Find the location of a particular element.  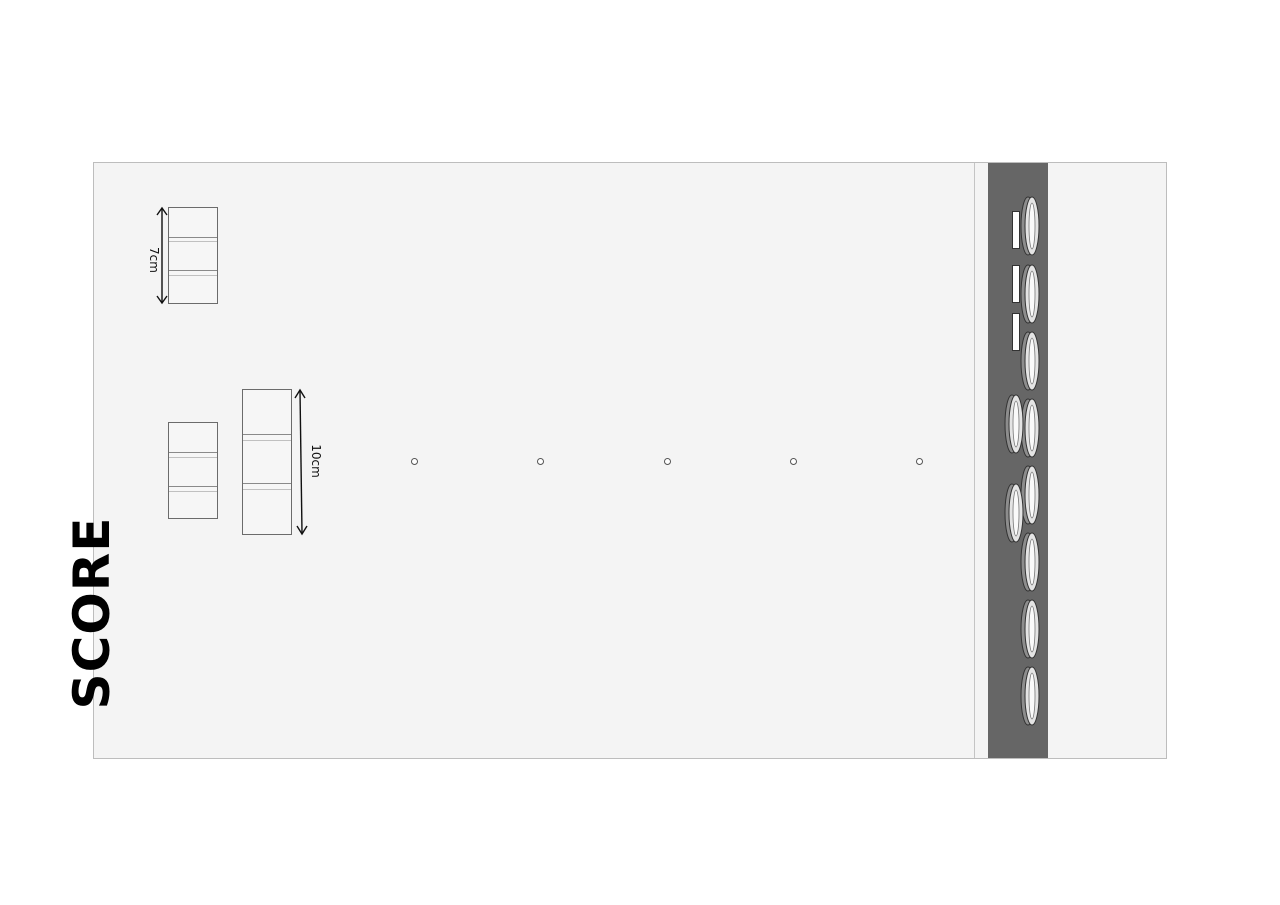

measure-label-large: 10cm is located at coordinates (316, 461).